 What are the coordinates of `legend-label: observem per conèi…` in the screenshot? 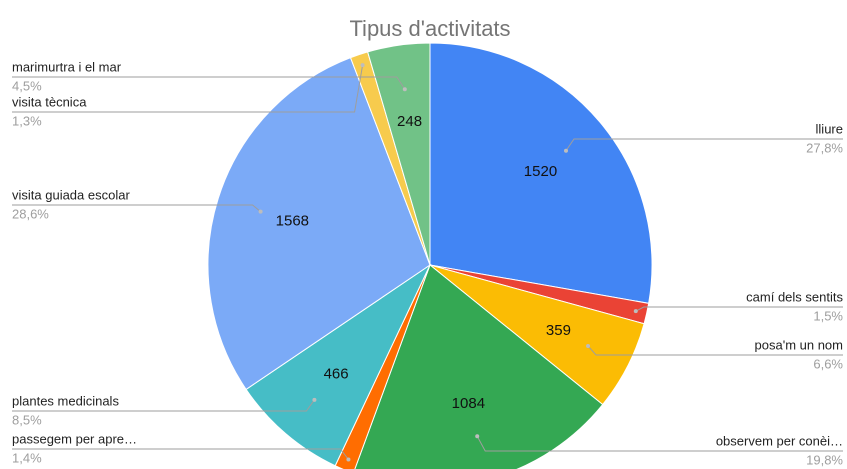 It's located at (779, 440).